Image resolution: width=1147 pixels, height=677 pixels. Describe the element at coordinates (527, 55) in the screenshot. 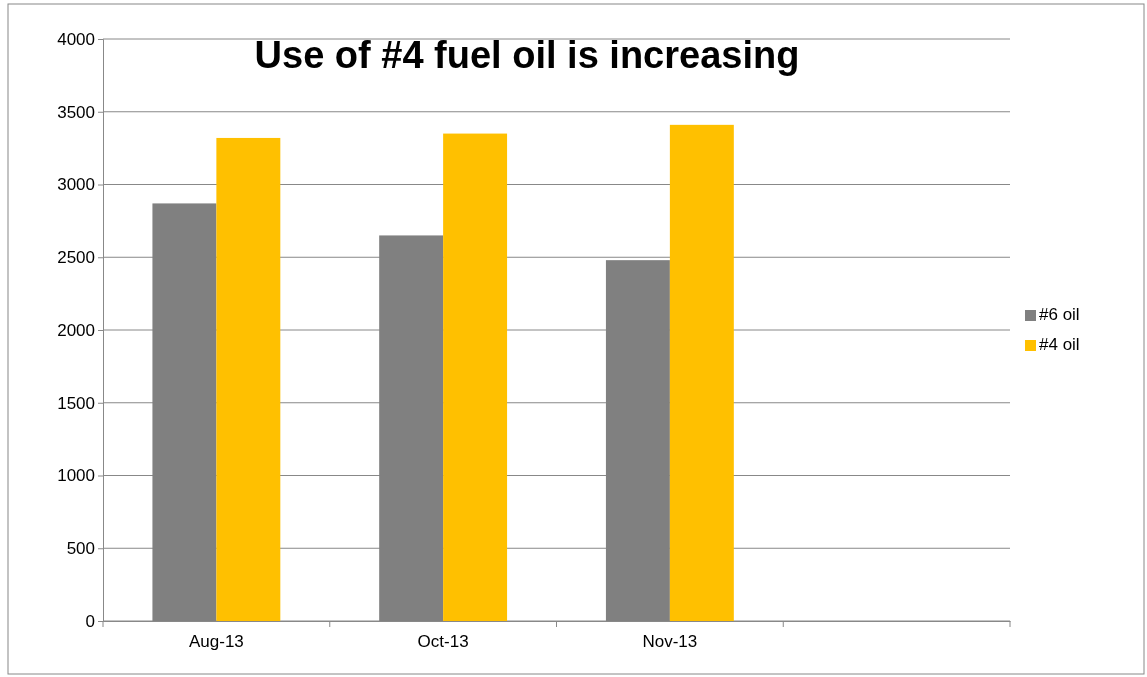

I see `chart-title: Use of #4 fuel oil is increasing` at that location.